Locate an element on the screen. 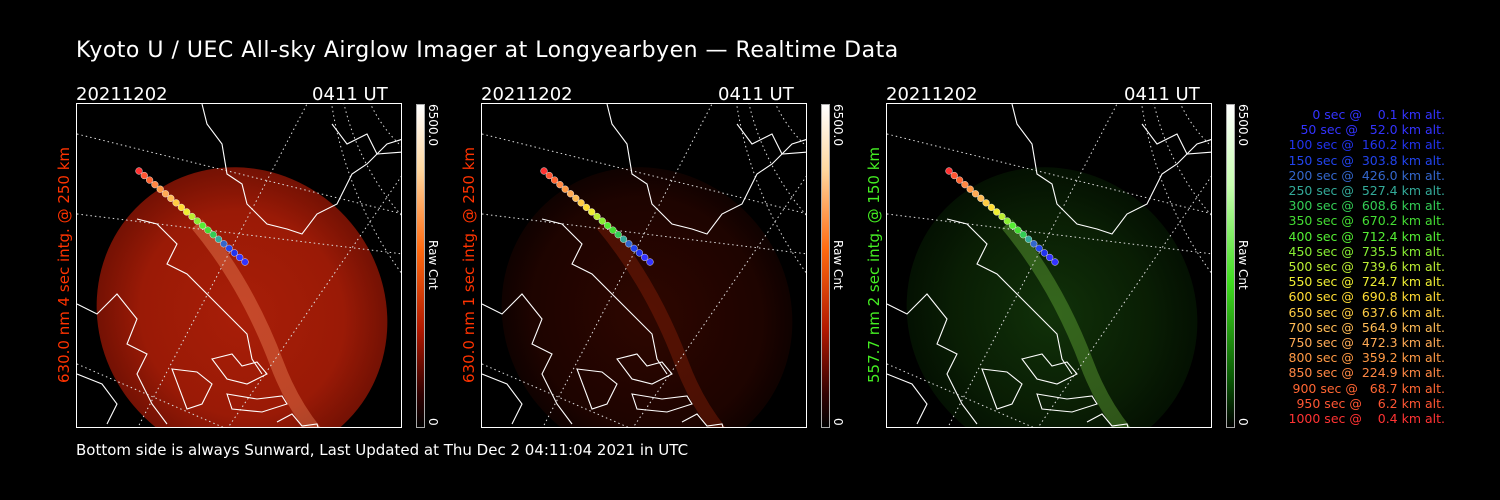 Image resolution: width=1500 pixels, height=500 pixels. panel-1-ylabel: 630.0 nm 4 sec intg. @ 250 km is located at coordinates (64, 264).